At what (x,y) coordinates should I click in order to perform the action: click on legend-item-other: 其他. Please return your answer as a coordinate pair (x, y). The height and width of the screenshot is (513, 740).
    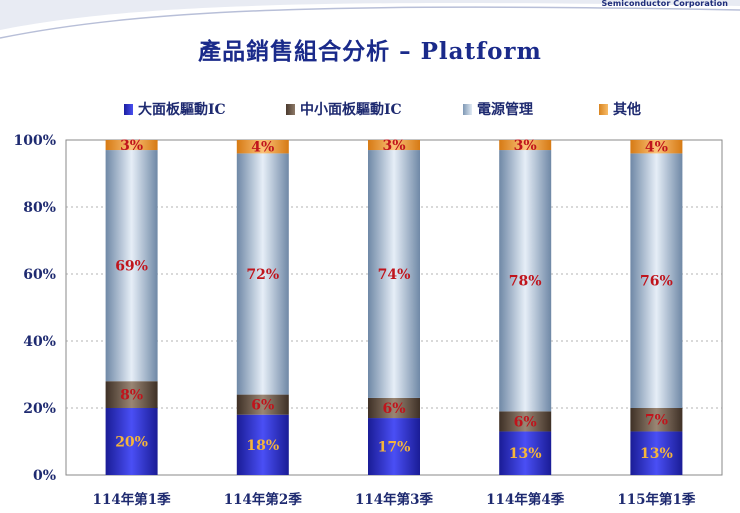
    Looking at the image, I should click on (620, 109).